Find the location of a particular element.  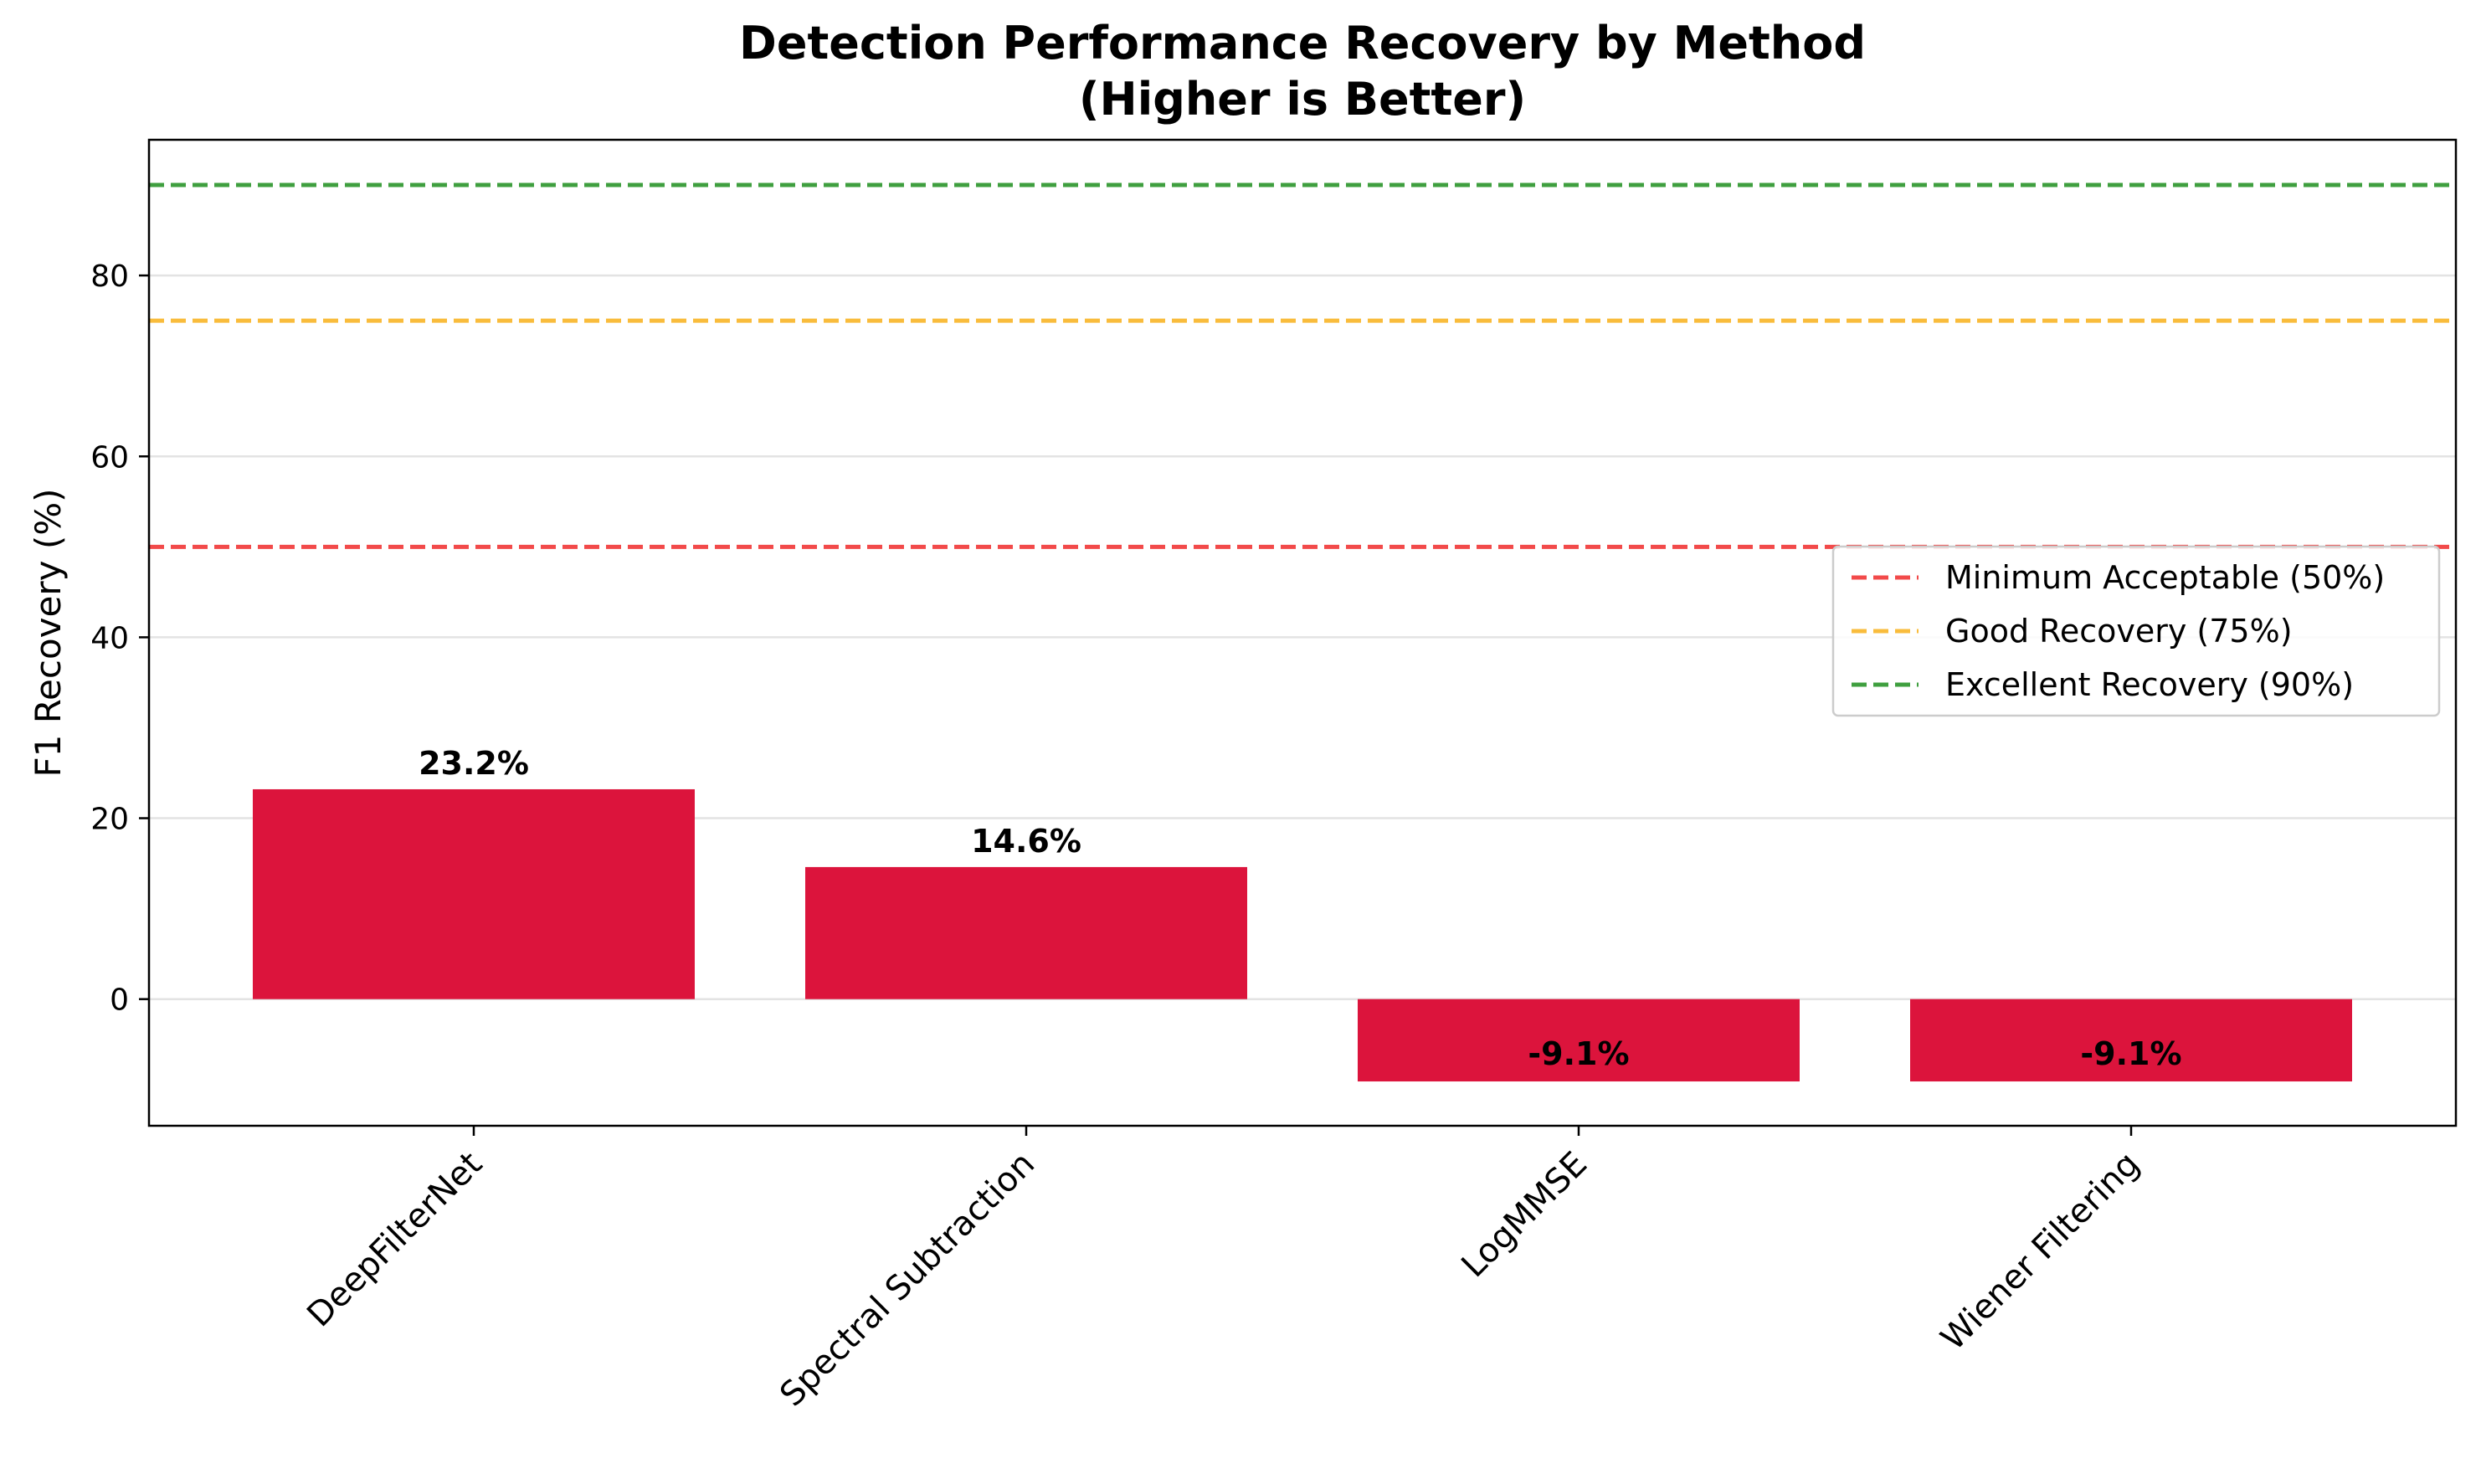

bar-value-label: 14.6% is located at coordinates (1026, 842).